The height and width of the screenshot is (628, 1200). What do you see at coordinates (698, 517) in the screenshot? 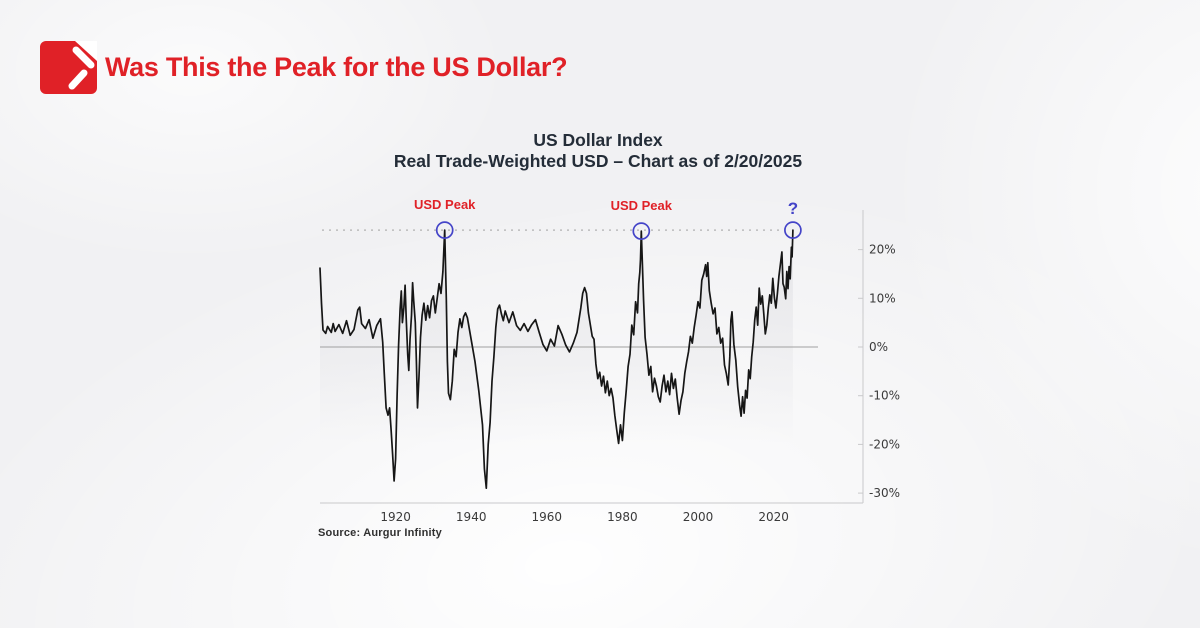
I see `x-tick-label: 2000` at bounding box center [698, 517].